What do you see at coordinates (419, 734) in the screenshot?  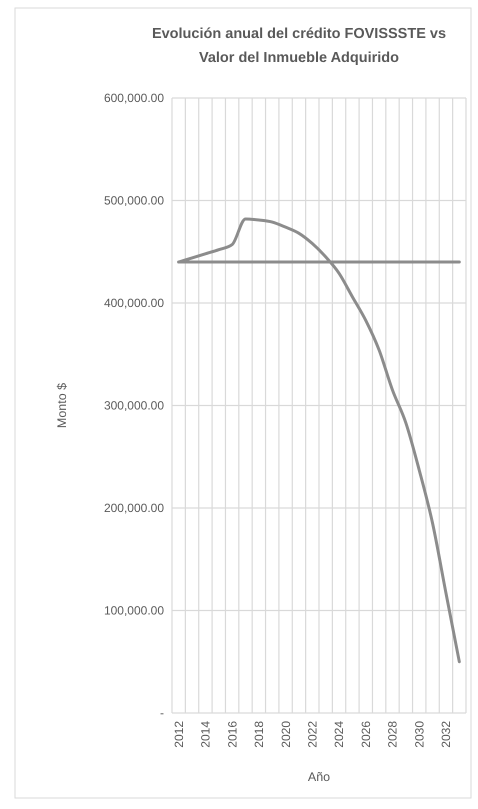 I see `x-tick-label: 2030` at bounding box center [419, 734].